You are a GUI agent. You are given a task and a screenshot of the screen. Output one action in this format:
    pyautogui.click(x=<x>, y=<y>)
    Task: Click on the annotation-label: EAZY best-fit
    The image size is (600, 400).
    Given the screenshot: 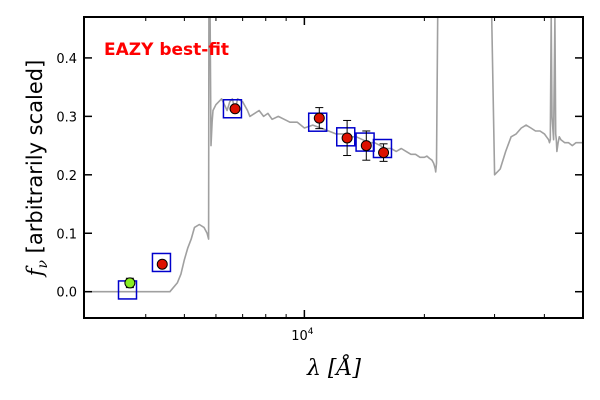 What is the action you would take?
    pyautogui.click(x=166, y=50)
    